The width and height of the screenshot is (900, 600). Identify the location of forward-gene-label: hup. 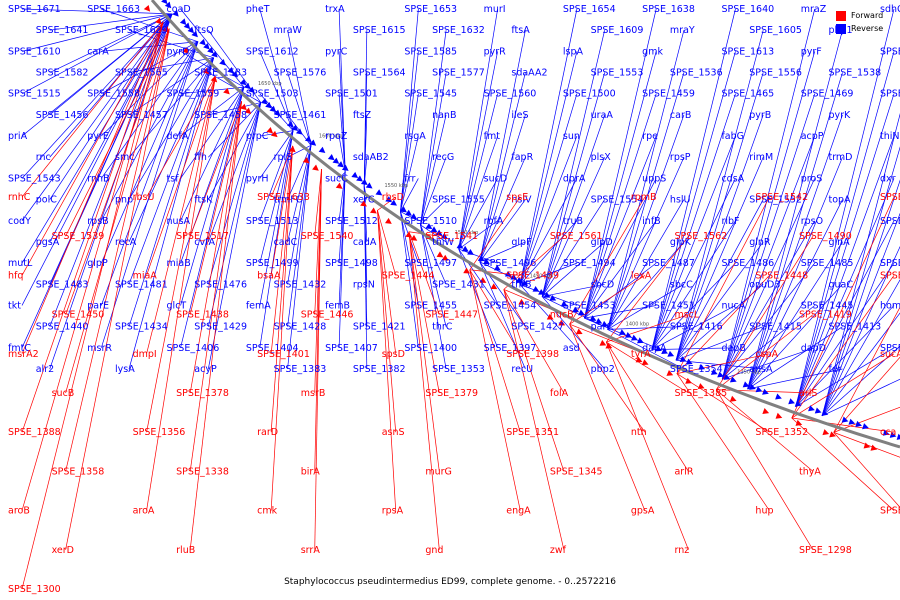
(764, 511).